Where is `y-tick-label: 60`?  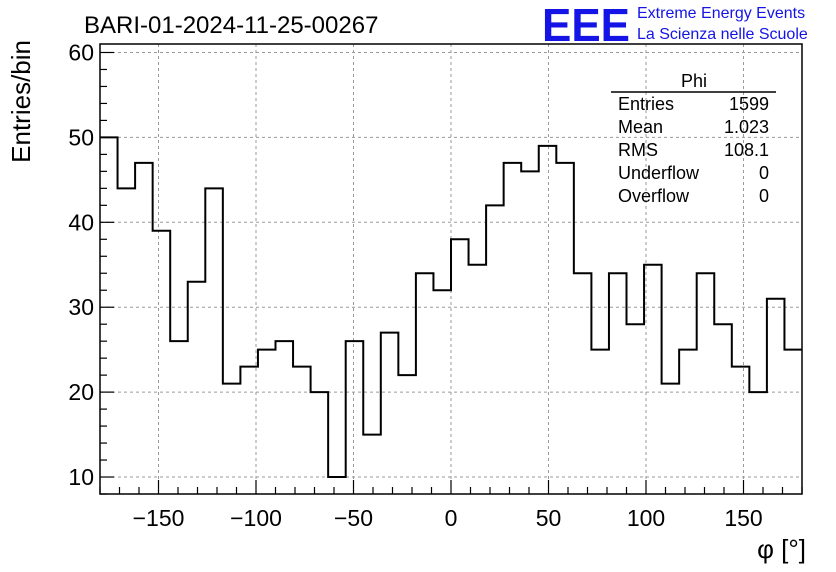
y-tick-label: 60 is located at coordinates (81, 52).